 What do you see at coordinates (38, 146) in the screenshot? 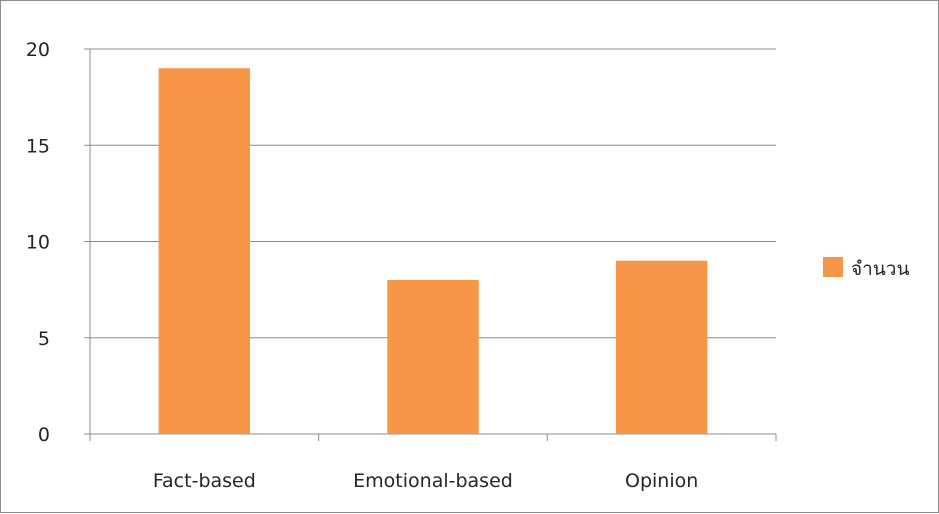
I see `y-tick-label: 15` at bounding box center [38, 146].